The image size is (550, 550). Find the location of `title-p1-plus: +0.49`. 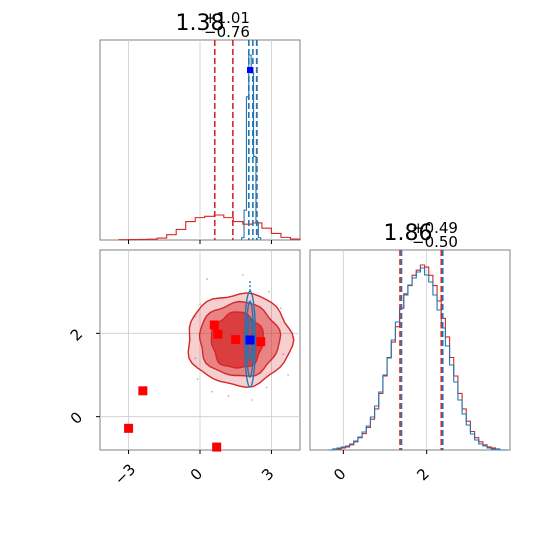

title-p1-plus: +0.49 is located at coordinates (435, 228).